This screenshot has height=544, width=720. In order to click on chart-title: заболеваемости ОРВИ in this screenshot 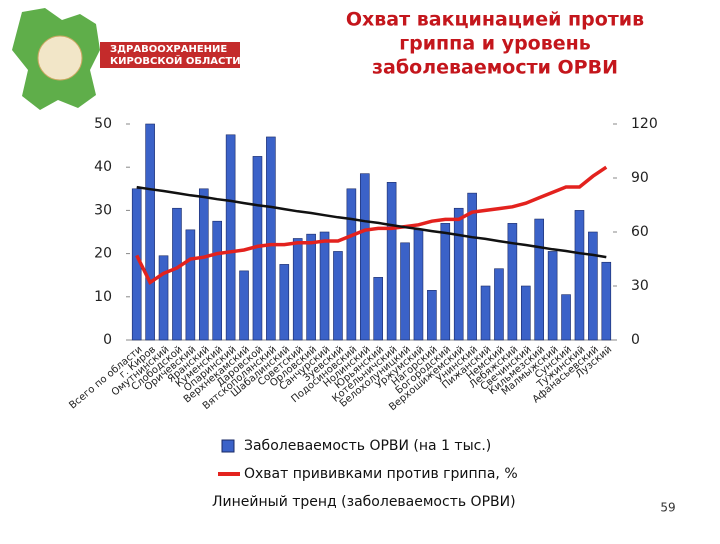, I will do `click(495, 68)`.